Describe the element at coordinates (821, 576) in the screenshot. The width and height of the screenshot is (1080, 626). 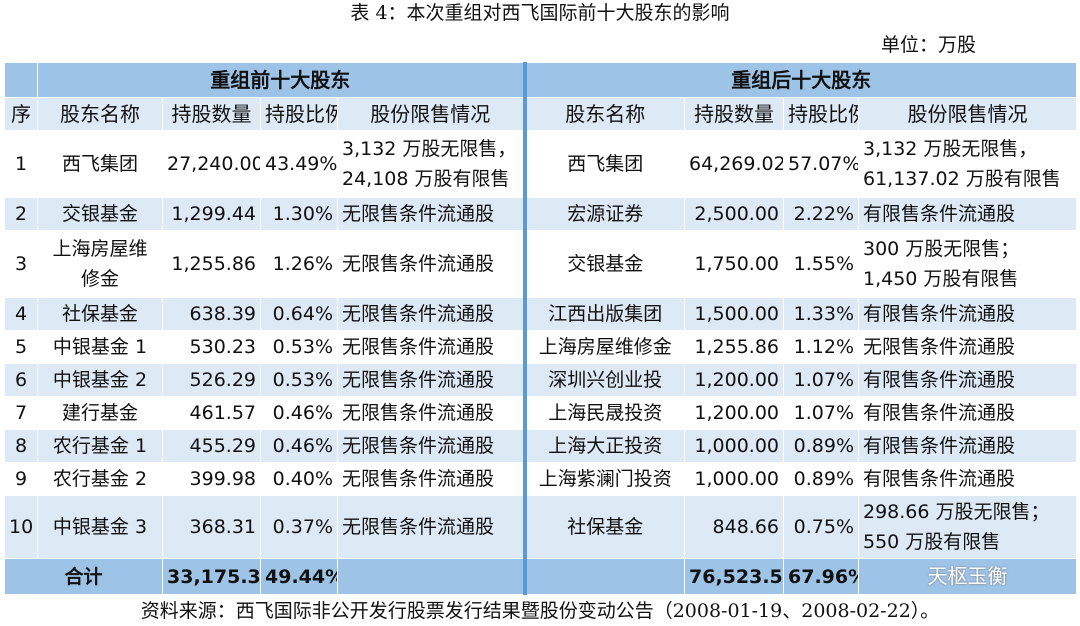
I see `total-cell: 67.96%` at that location.